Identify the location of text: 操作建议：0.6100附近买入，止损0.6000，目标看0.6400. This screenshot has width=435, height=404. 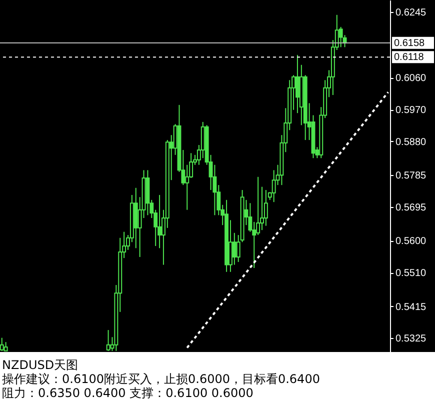
(161, 379).